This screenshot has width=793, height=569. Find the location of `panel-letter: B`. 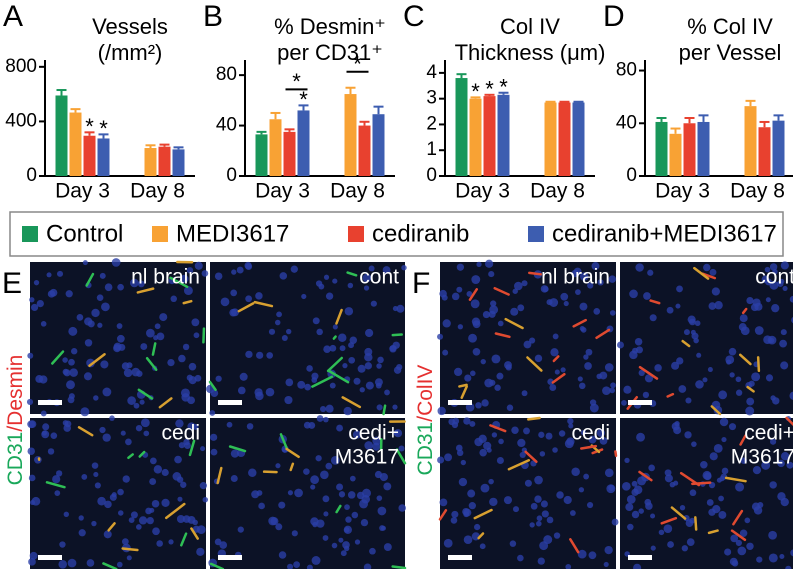

panel-letter: B is located at coordinates (213, 16).